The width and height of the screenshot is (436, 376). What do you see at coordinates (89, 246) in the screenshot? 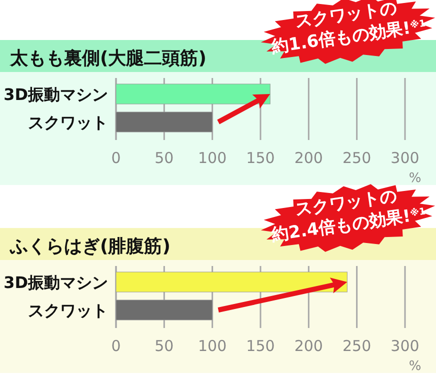
I see `chart-title: ふくらはぎ(腓腹筋)` at bounding box center [89, 246].